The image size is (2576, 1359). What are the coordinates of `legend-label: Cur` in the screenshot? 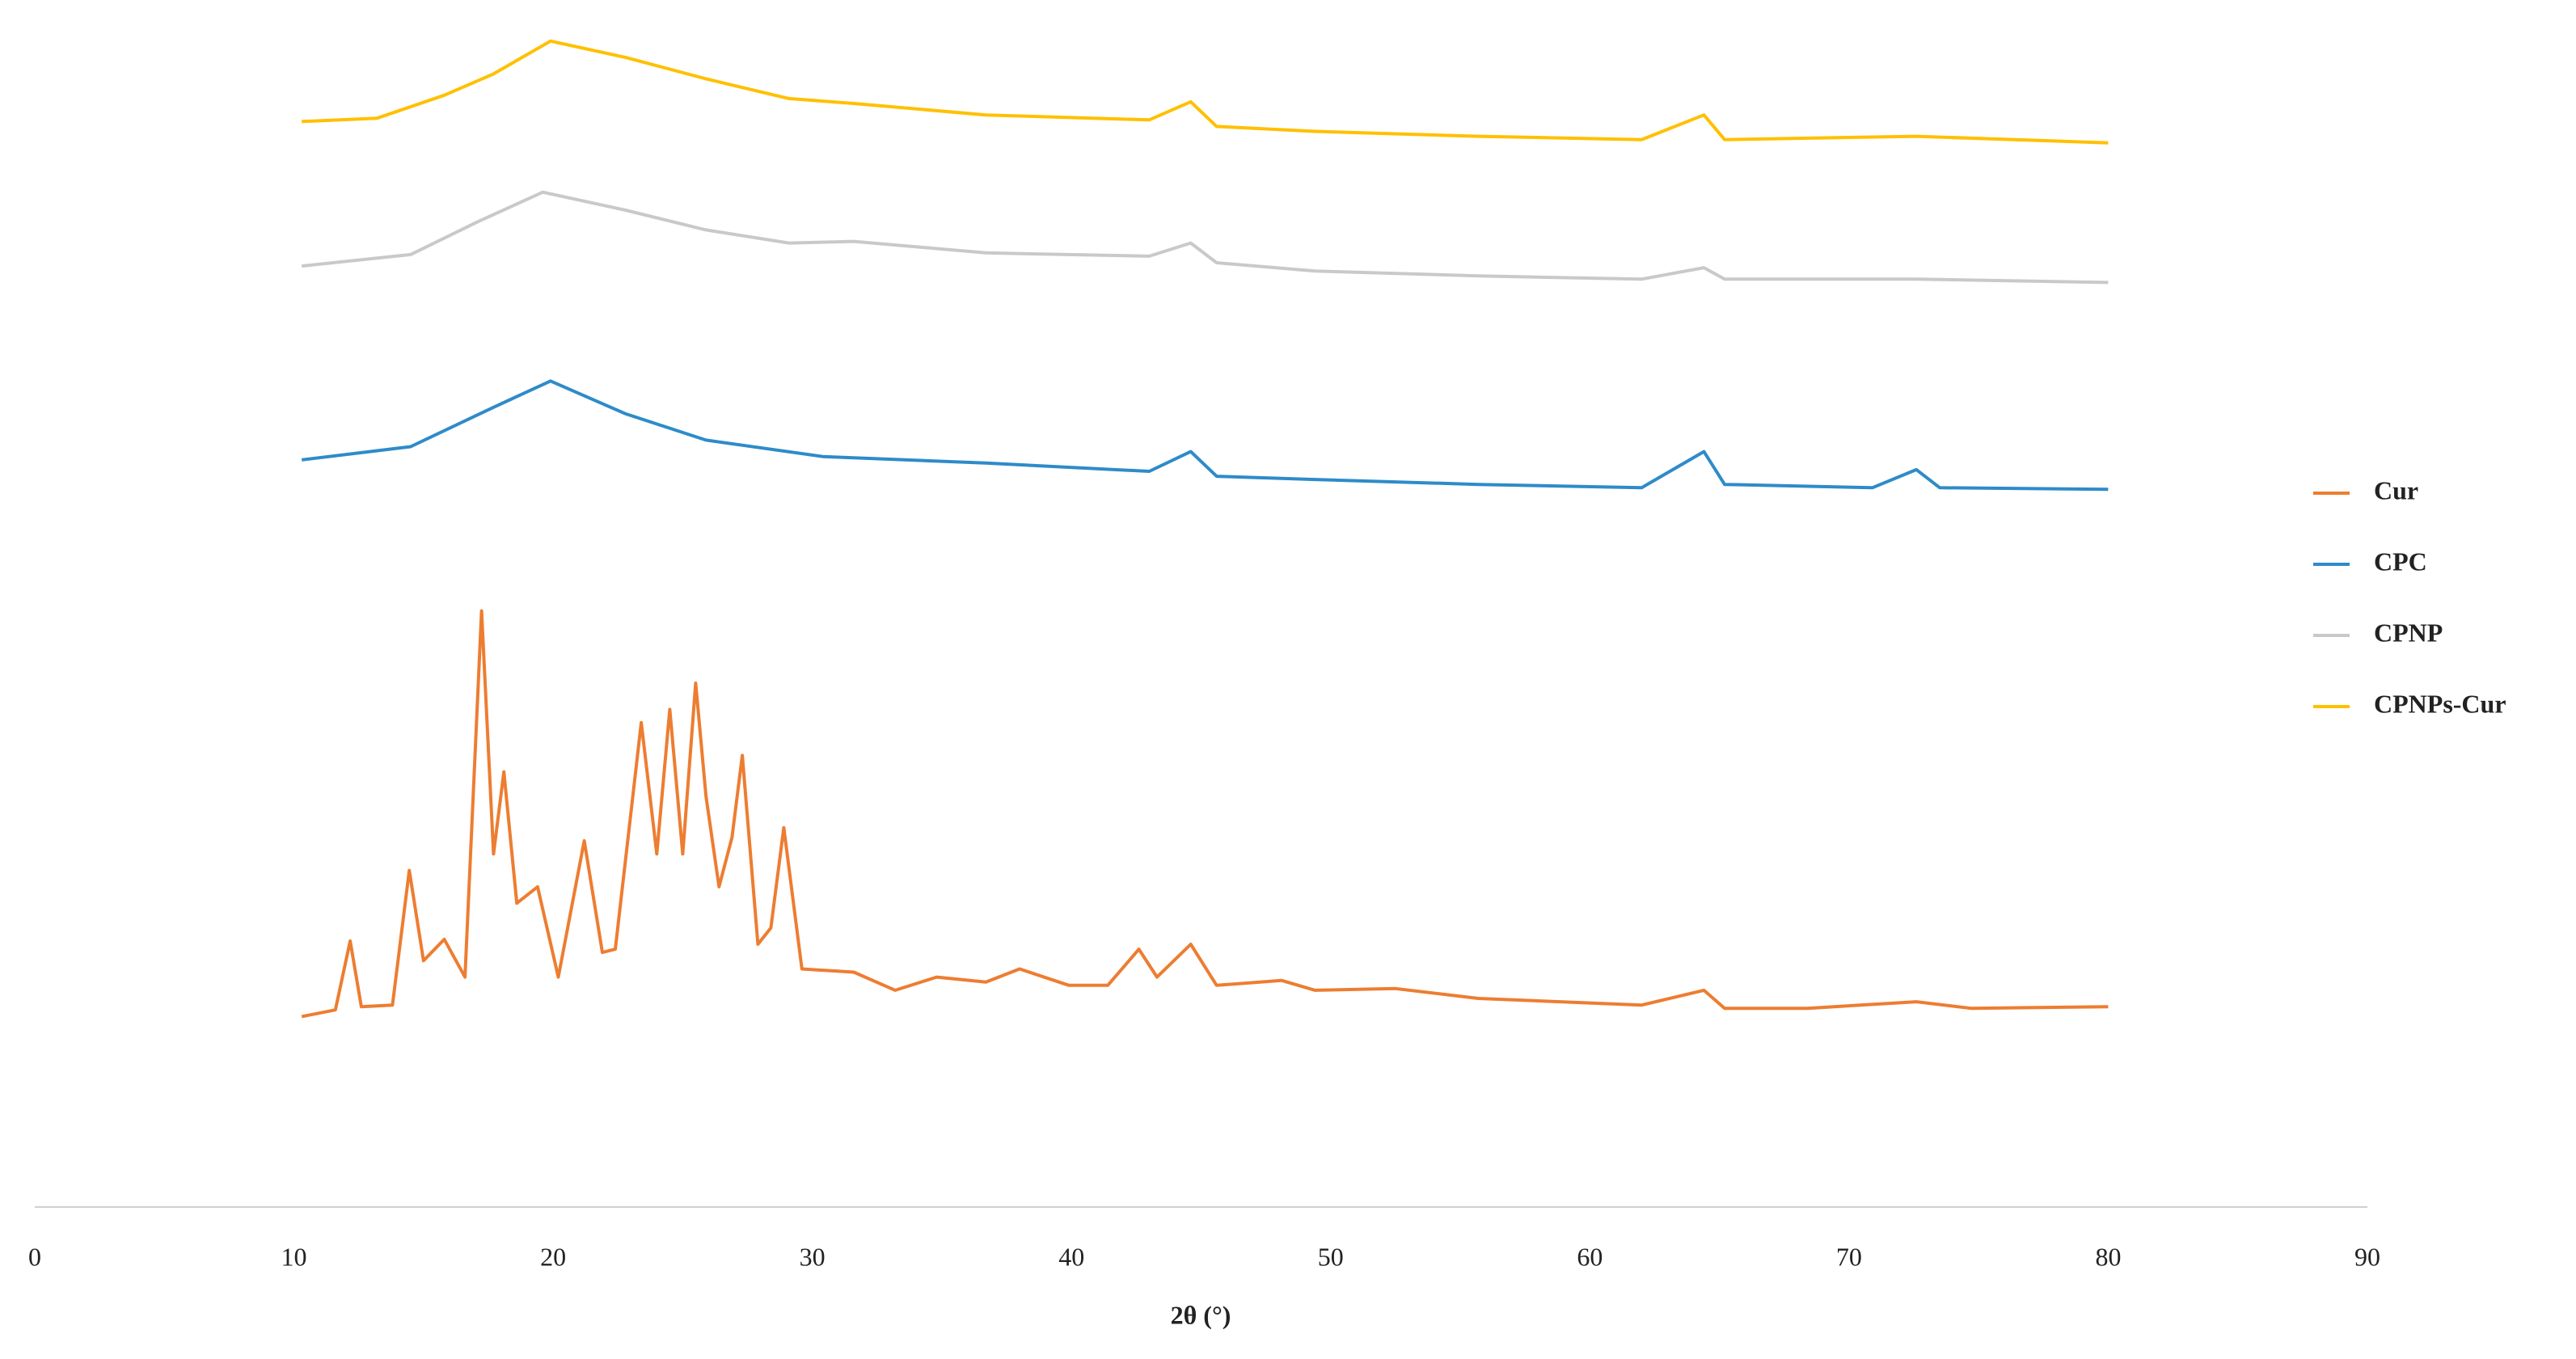 It's located at (2396, 489).